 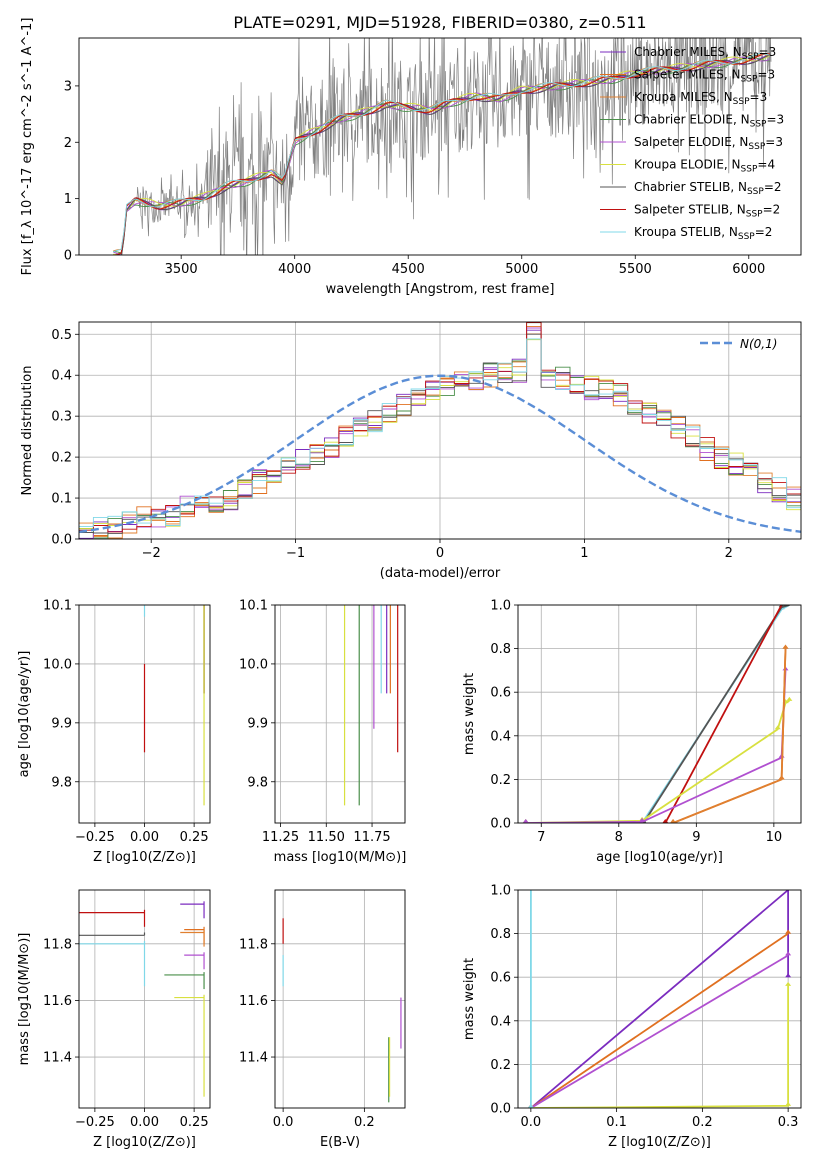 I want to click on x-tick-label: 4500, so click(x=408, y=269).